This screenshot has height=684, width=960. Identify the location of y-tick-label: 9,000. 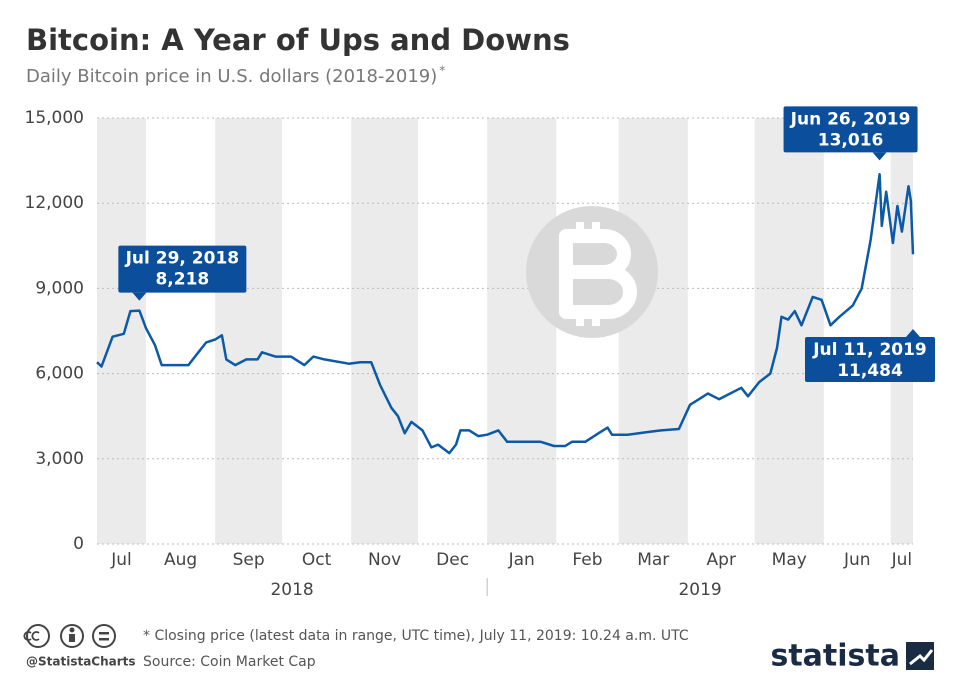
(59, 288).